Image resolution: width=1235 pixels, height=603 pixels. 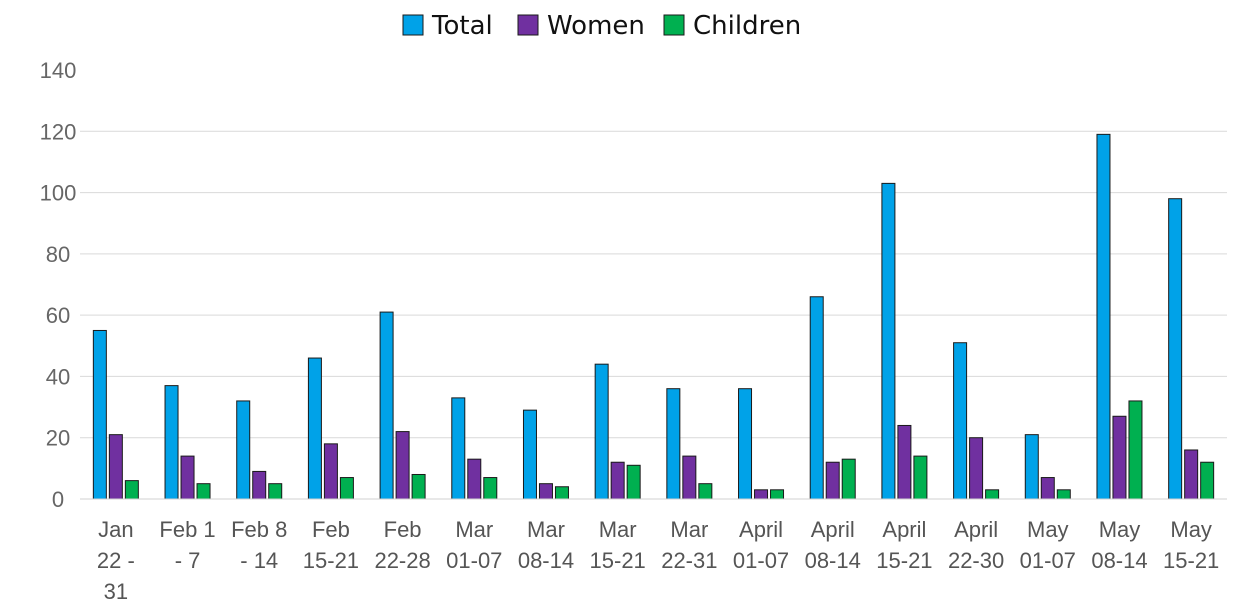 I want to click on x-tick-label: April 08-14, so click(x=833, y=545).